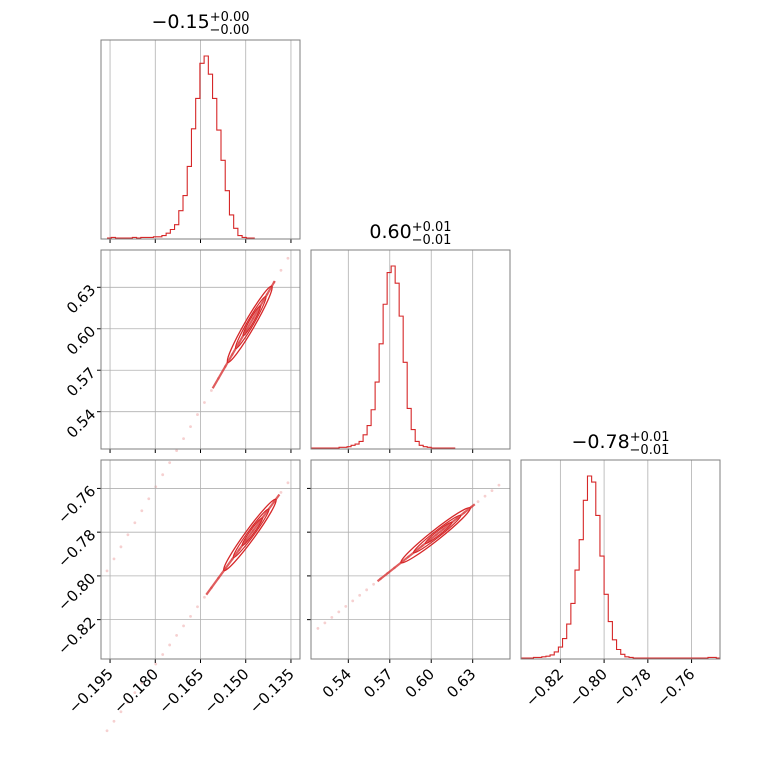 The image size is (760, 760). What do you see at coordinates (620, 444) in the screenshot?
I see `panel-title-2: −0.78+0.01 −0.01` at bounding box center [620, 444].